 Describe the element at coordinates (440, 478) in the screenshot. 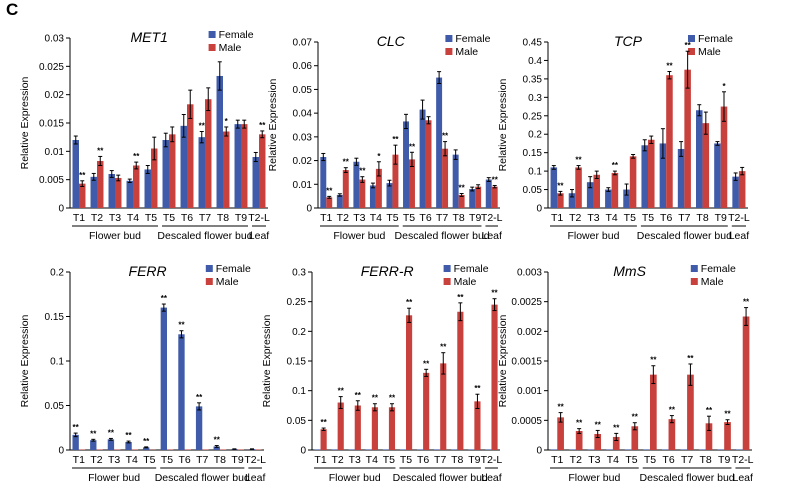

I see `group-label: Descaled flower bud` at that location.